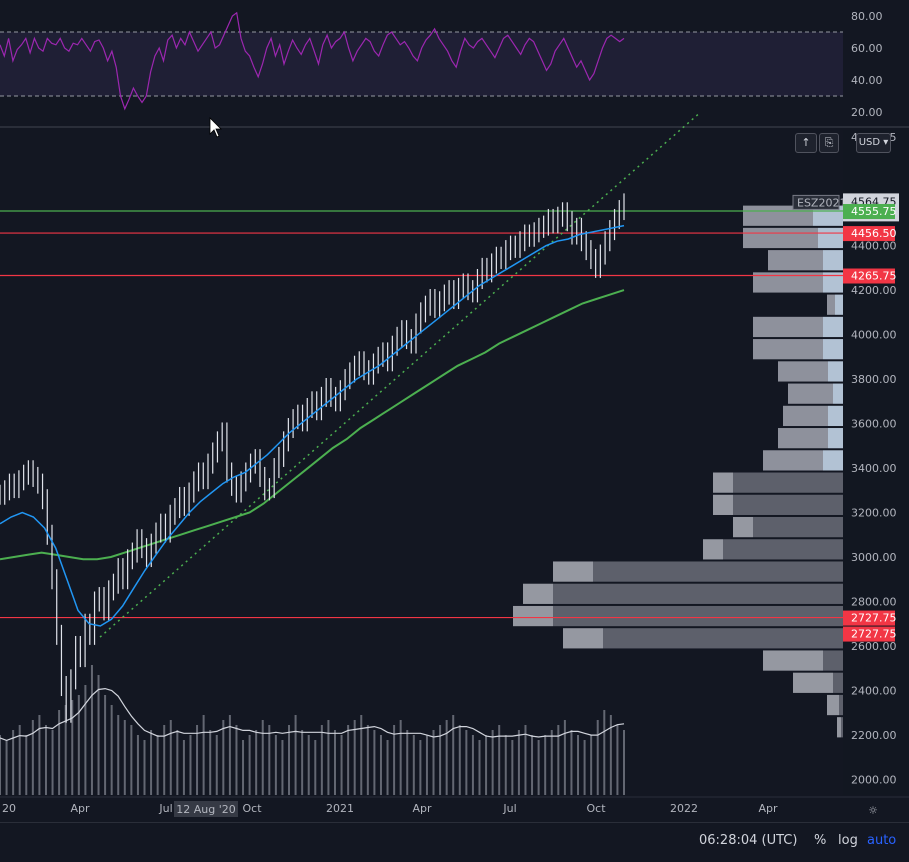  What do you see at coordinates (867, 16) in the screenshot?
I see `rsi-tick-label: 80.00` at bounding box center [867, 16].